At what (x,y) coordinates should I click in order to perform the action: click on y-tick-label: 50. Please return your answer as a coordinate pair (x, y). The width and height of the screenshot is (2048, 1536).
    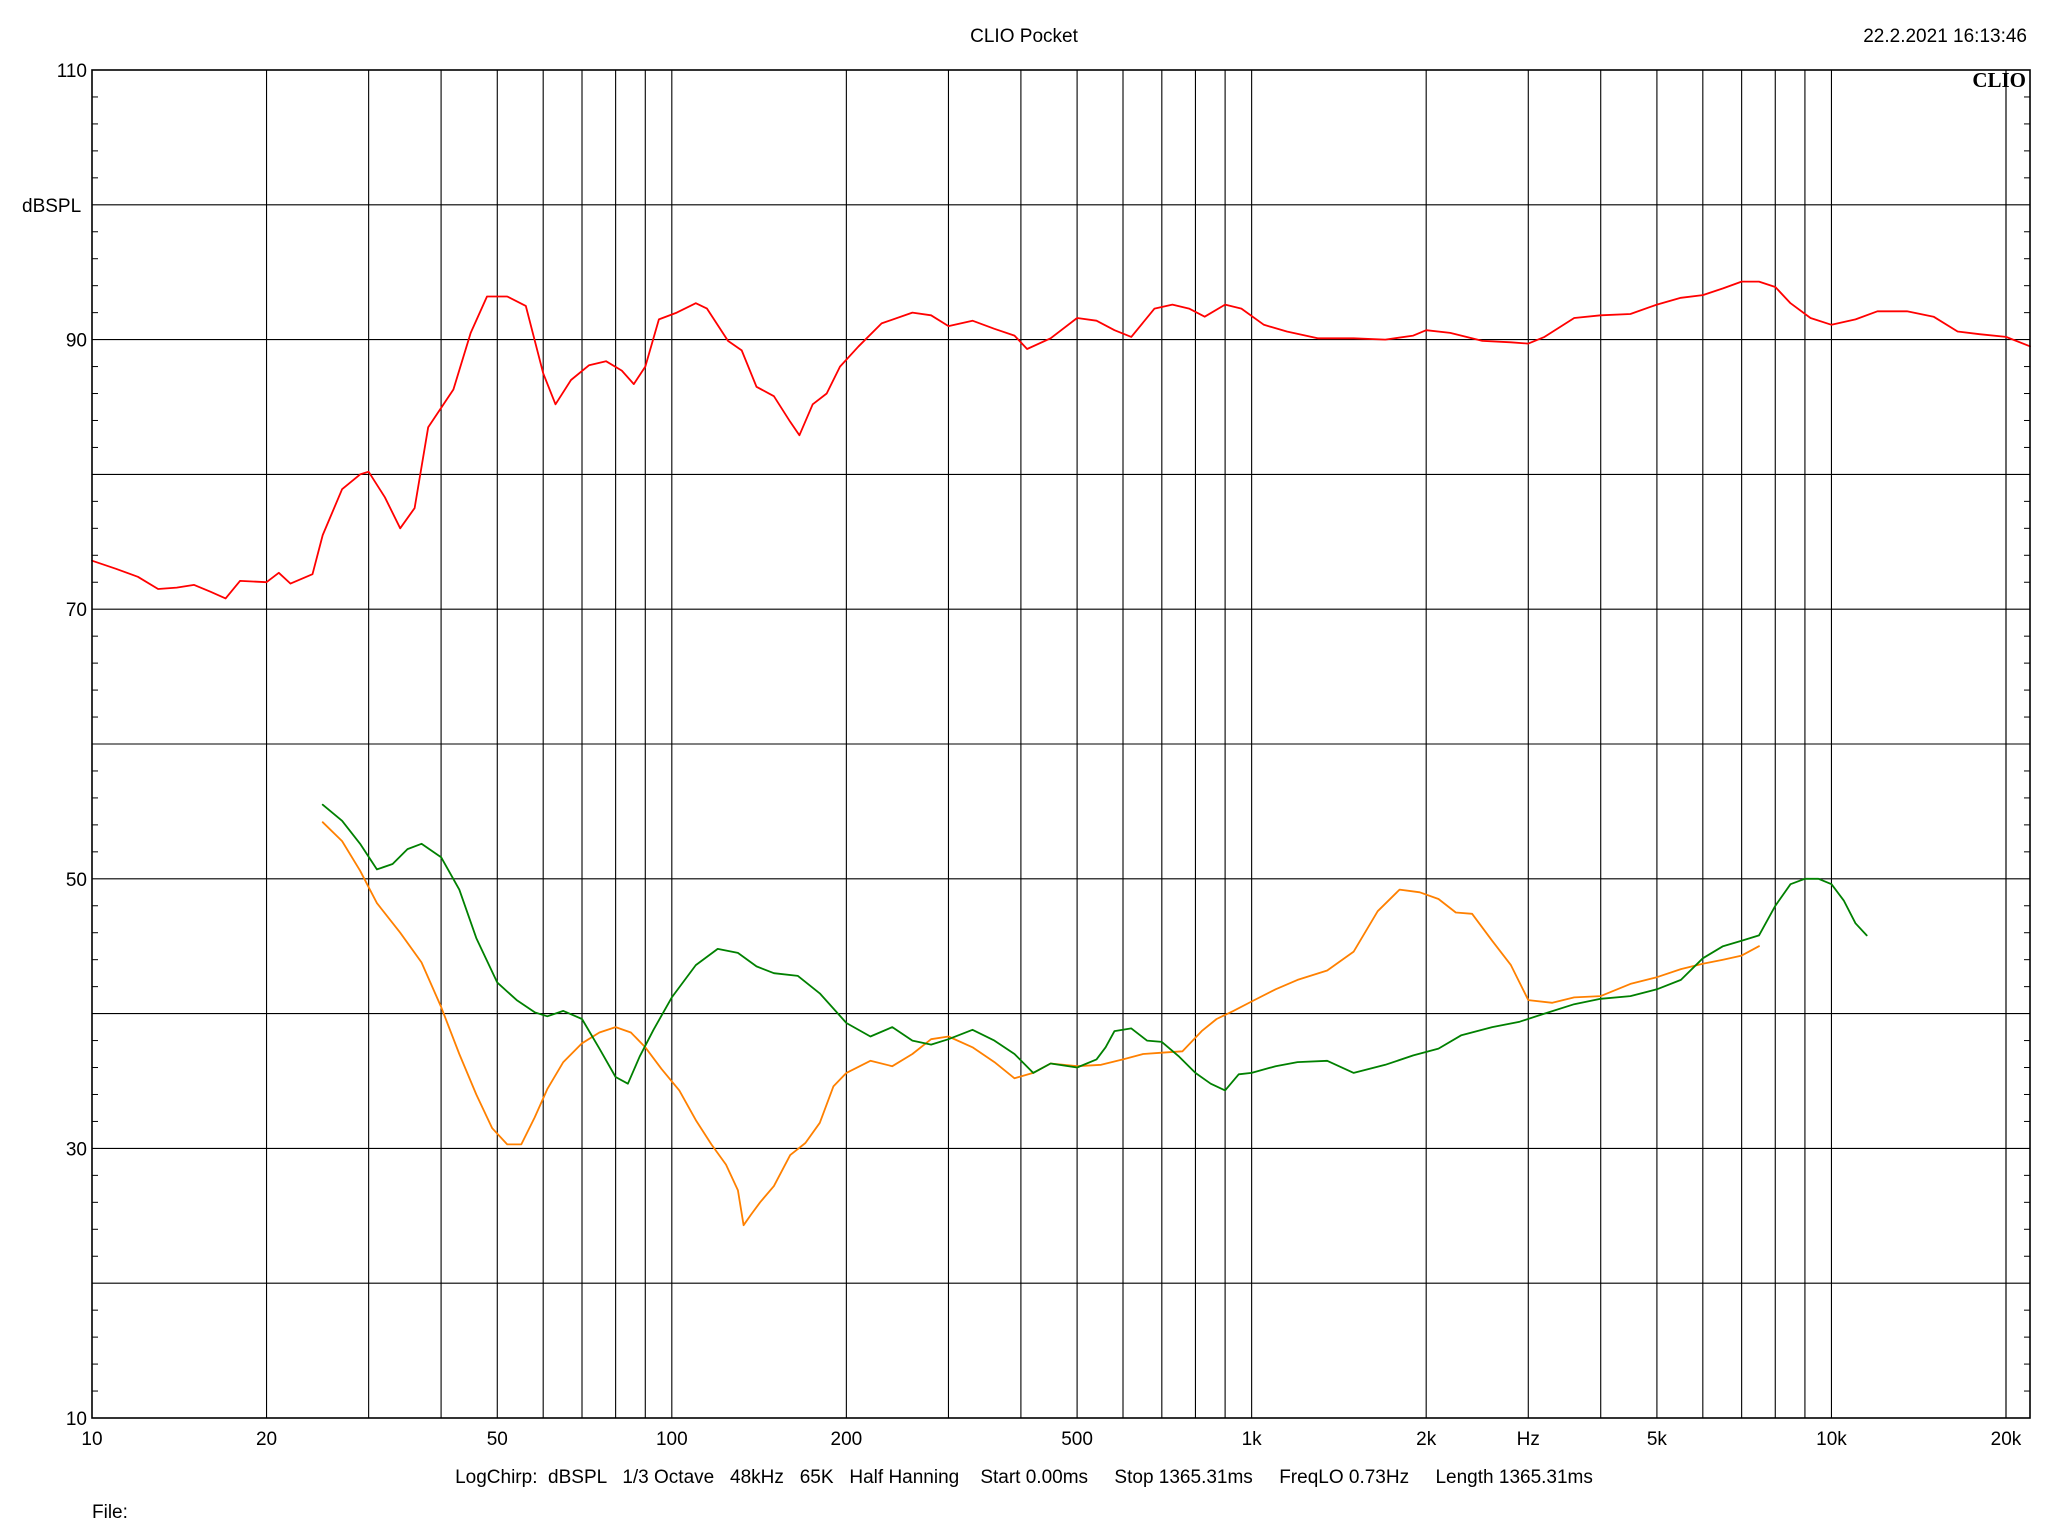
    Looking at the image, I should click on (76, 880).